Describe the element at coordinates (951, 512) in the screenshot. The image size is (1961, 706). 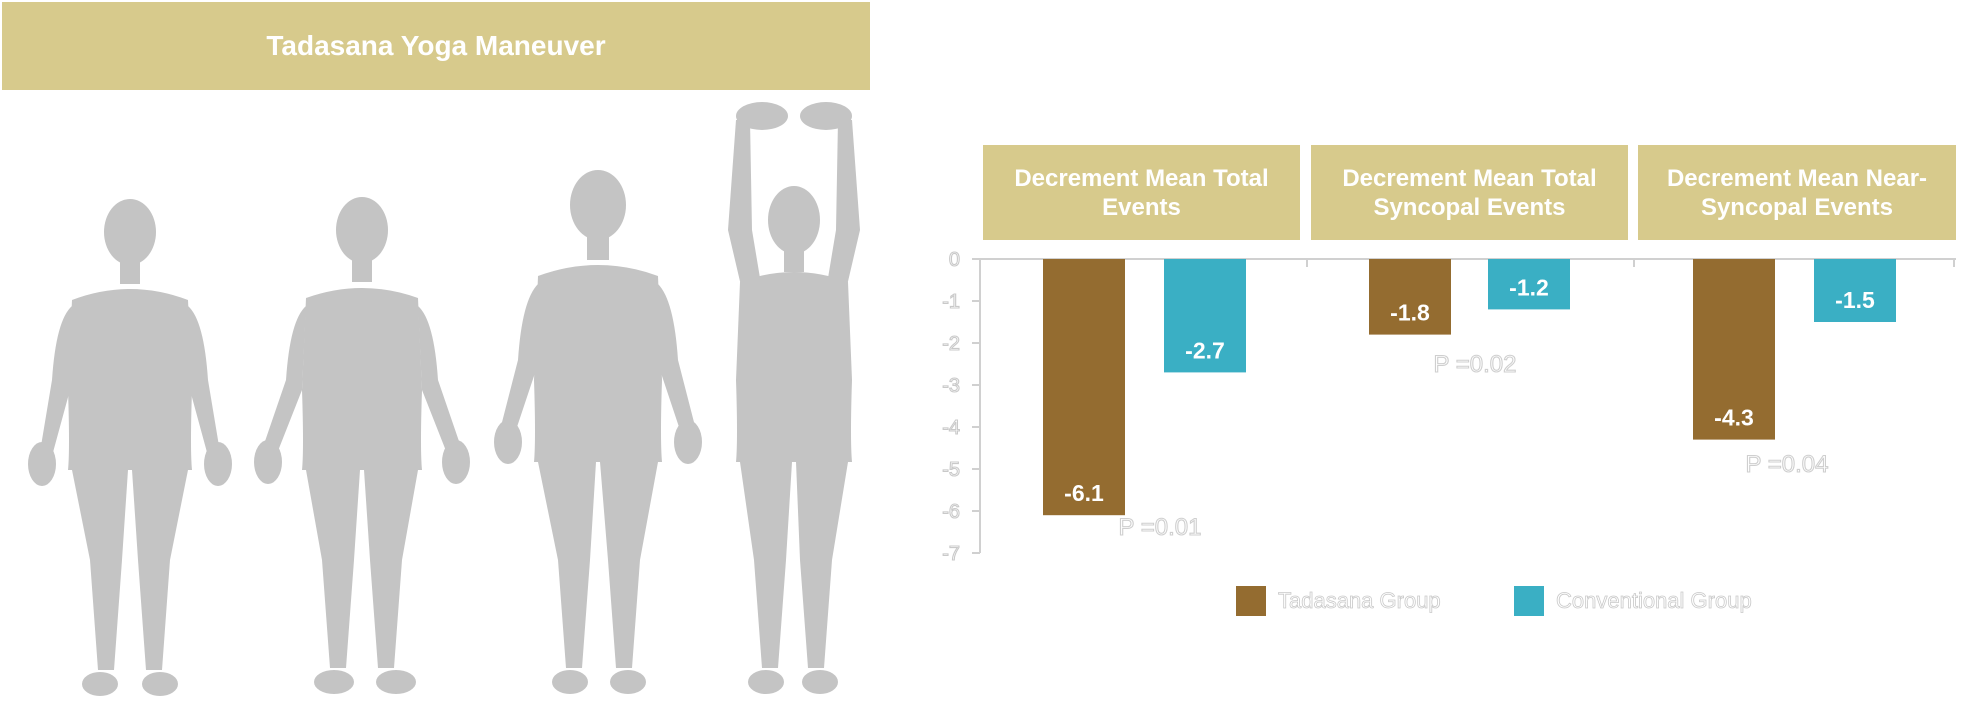
I see `y-tick-label: -6` at that location.